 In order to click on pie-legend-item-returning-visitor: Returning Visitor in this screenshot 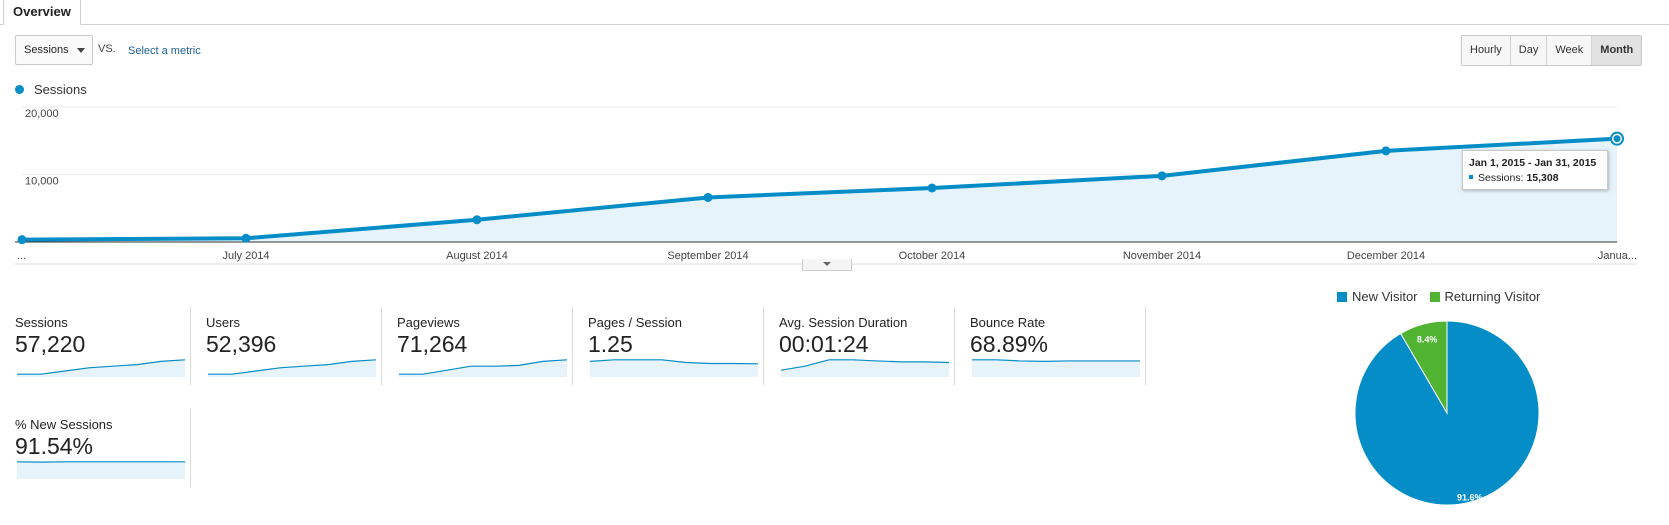, I will do `click(1485, 296)`.